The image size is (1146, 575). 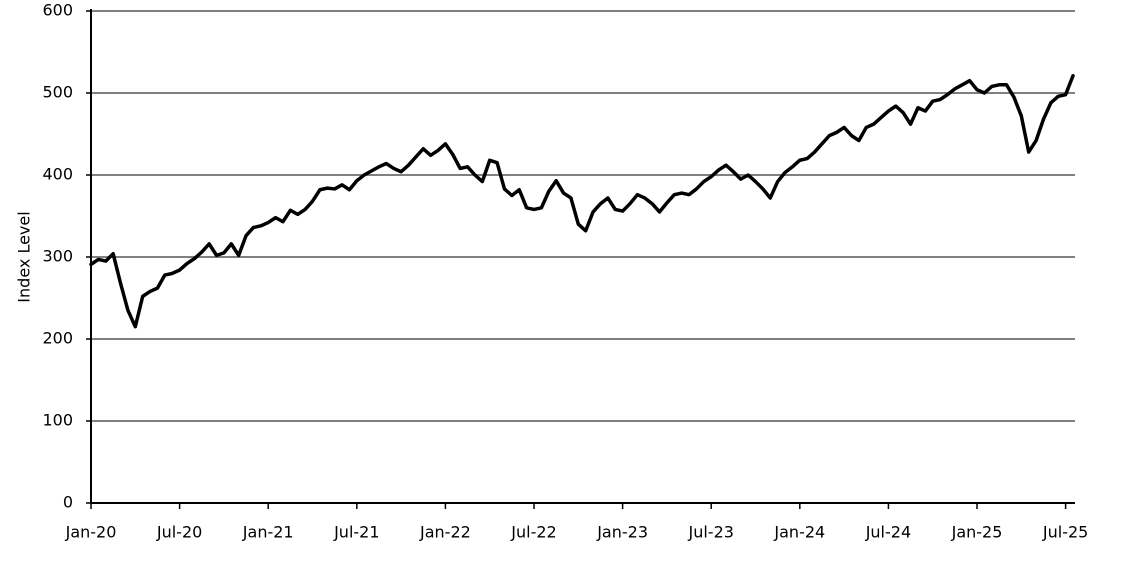 What do you see at coordinates (57, 174) in the screenshot?
I see `y-tick-label: 400` at bounding box center [57, 174].